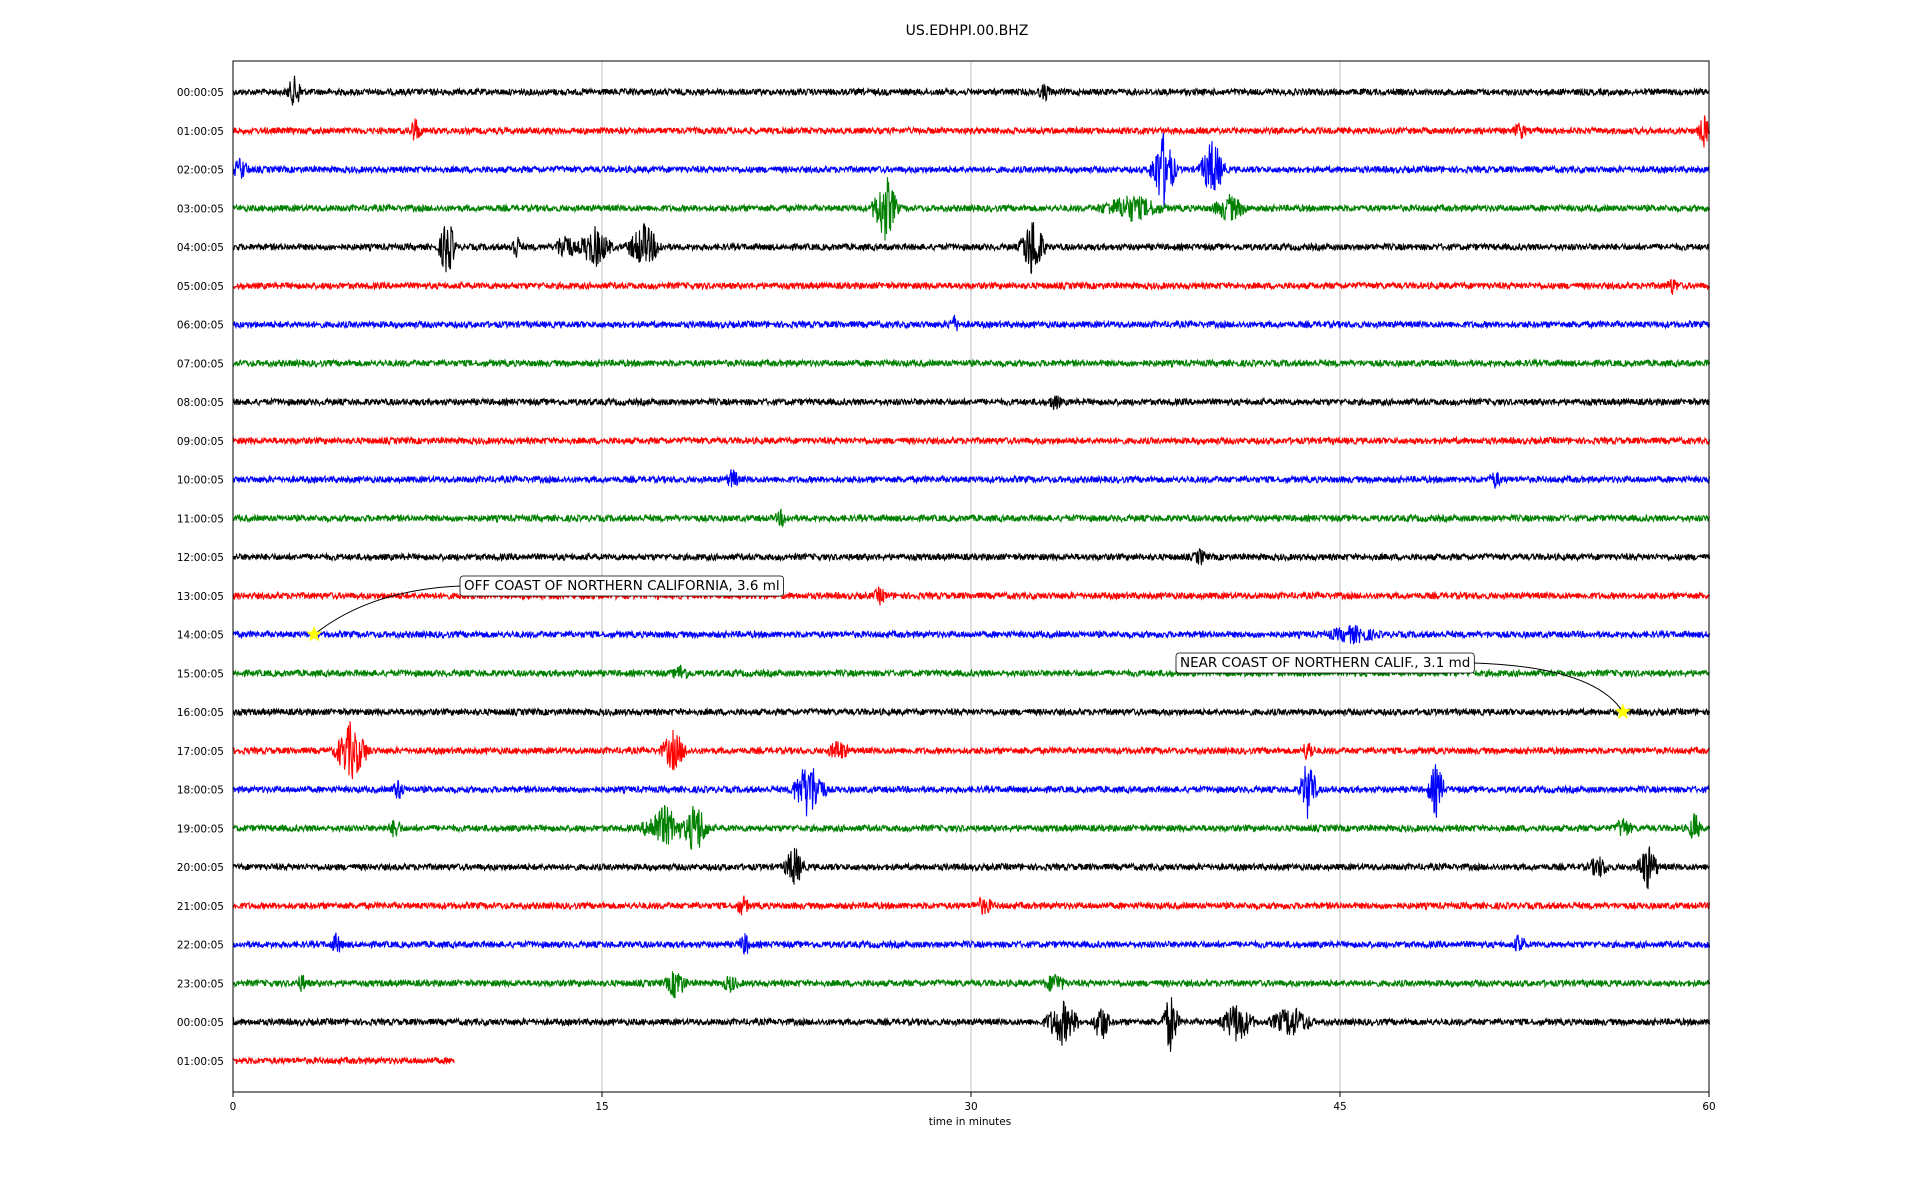 The width and height of the screenshot is (1920, 1200). I want to click on x-tick-label: 60, so click(1708, 1107).